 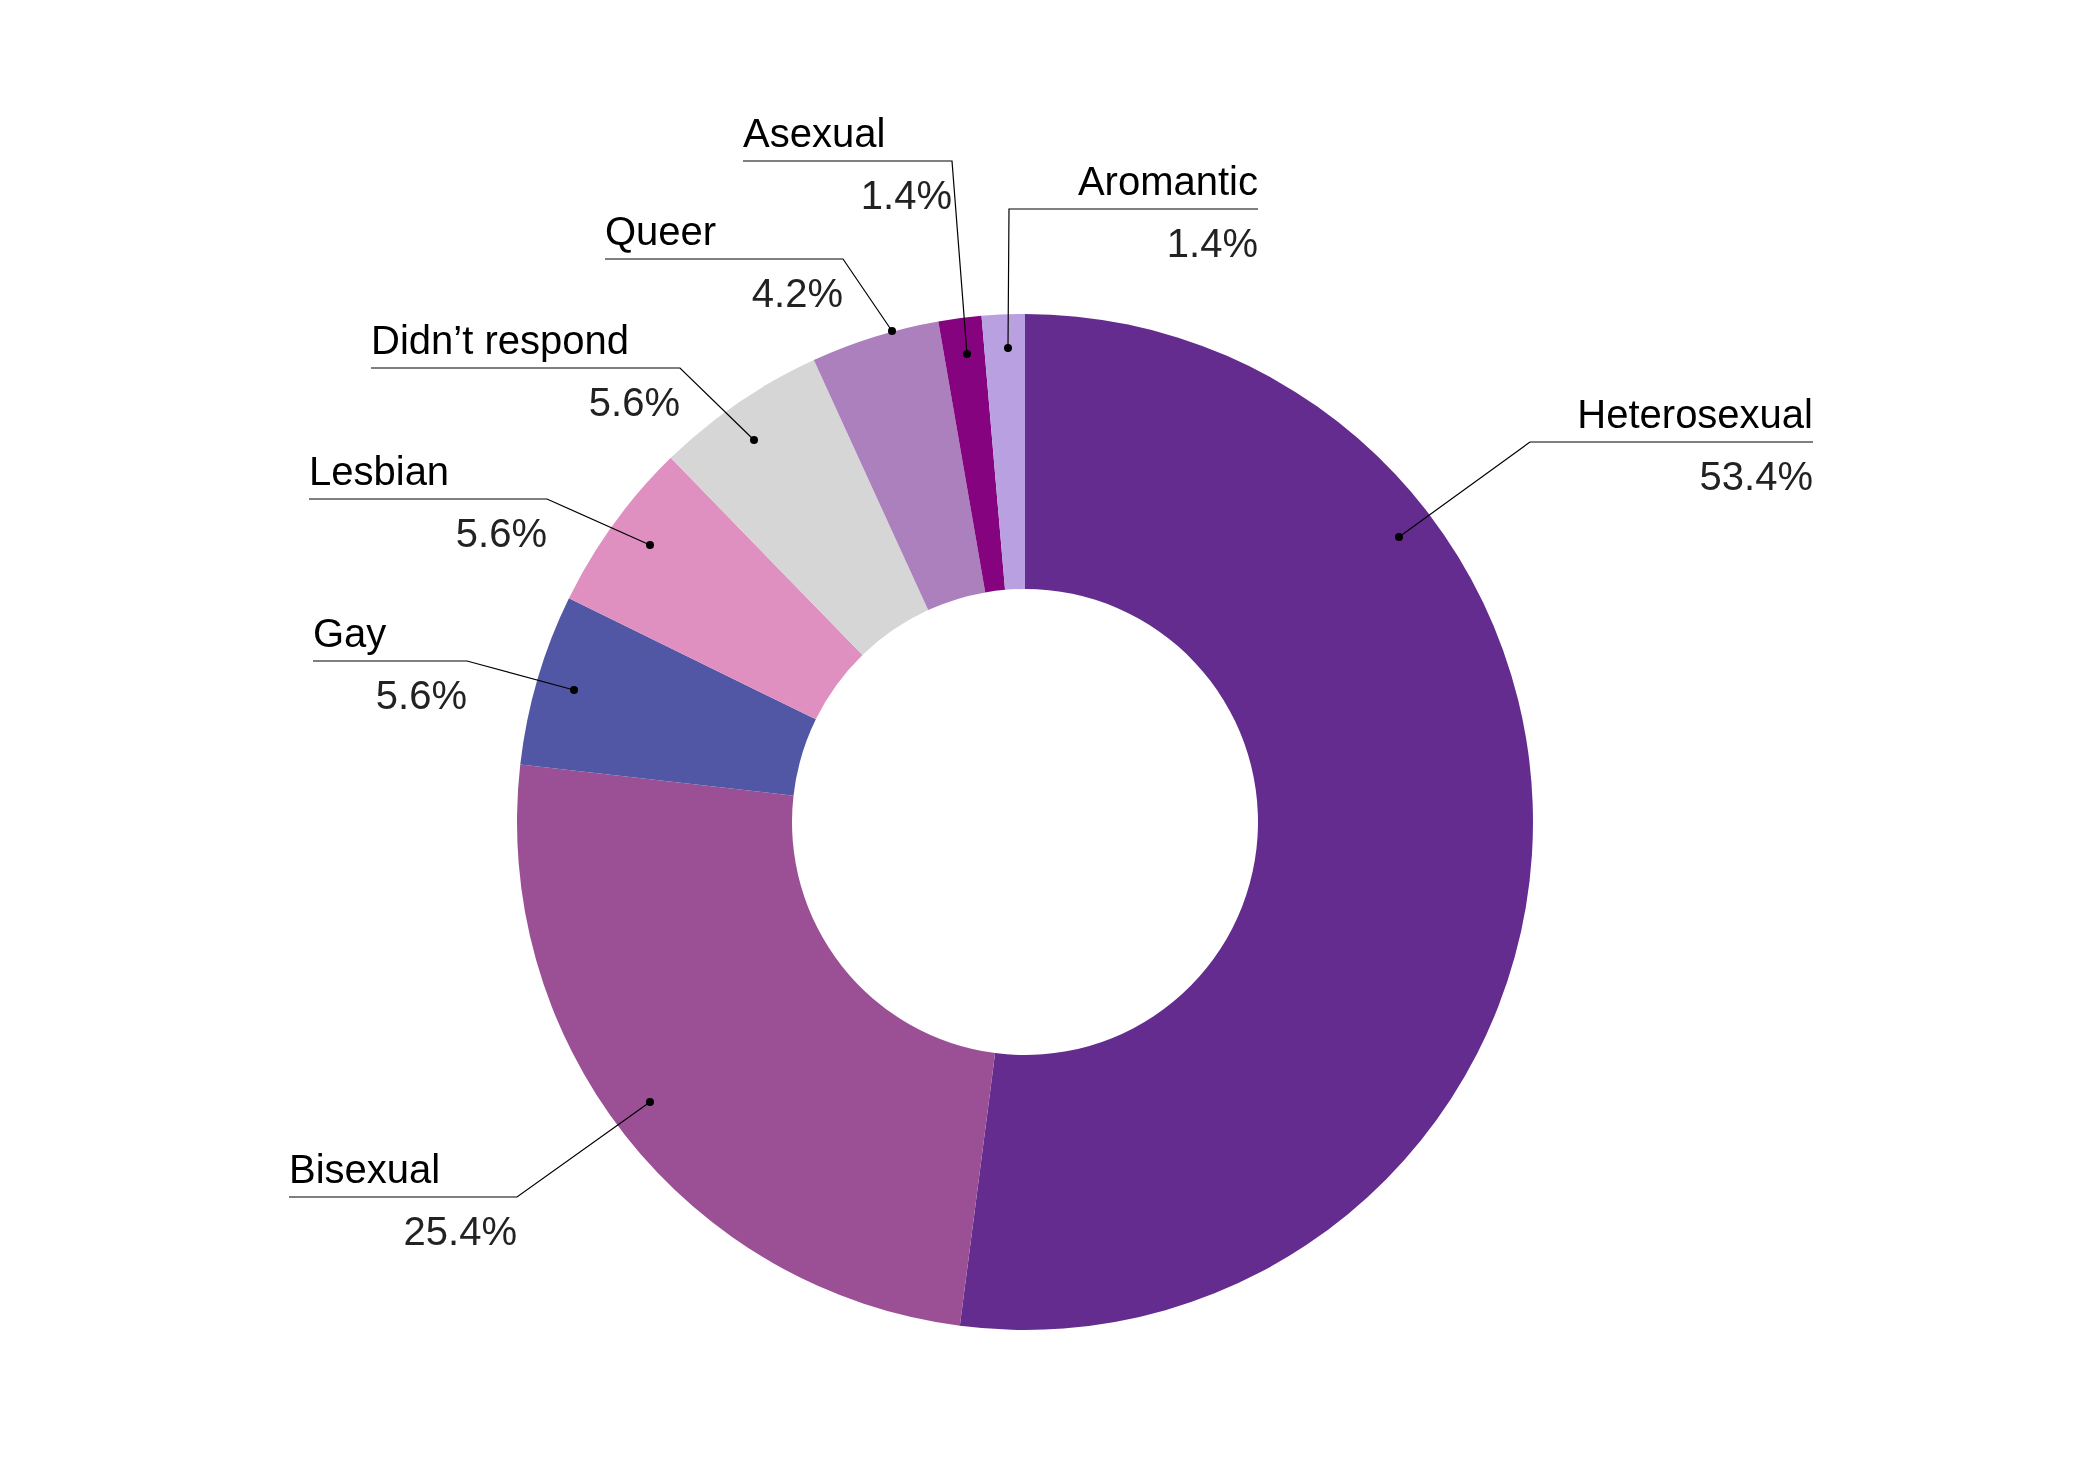 I want to click on slice-label: Gay, so click(x=350, y=633).